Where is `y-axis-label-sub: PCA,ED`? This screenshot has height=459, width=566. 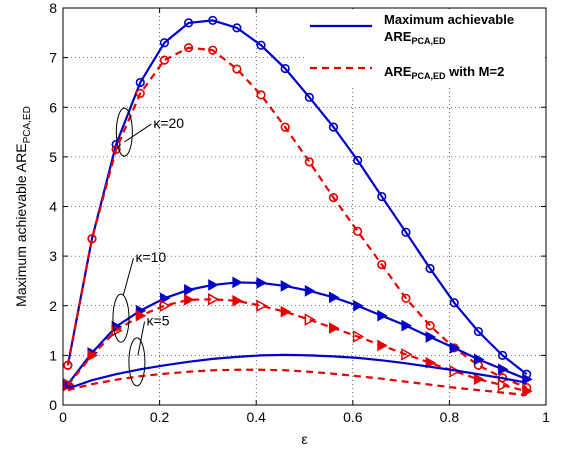 y-axis-label-sub: PCA,ED is located at coordinates (27, 124).